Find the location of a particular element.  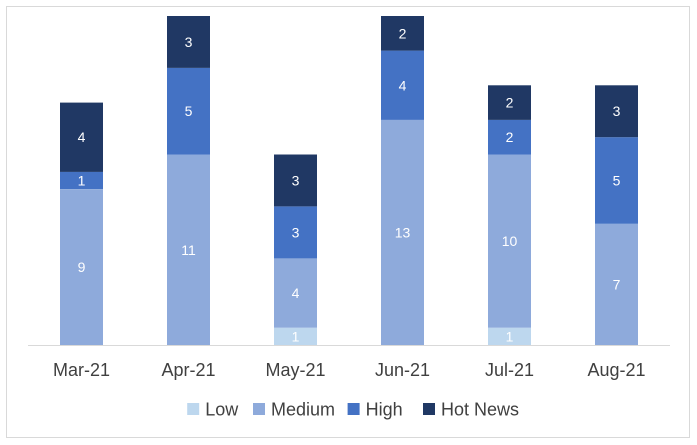

x-tick-label: May-21 is located at coordinates (295, 370).